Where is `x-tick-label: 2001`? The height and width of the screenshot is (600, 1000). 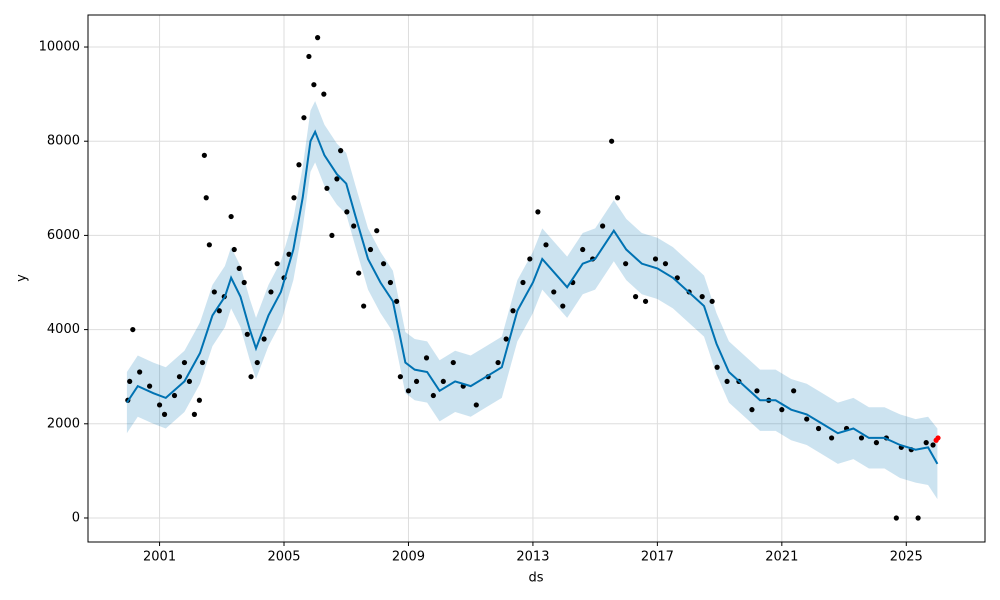
x-tick-label: 2001 is located at coordinates (159, 557).